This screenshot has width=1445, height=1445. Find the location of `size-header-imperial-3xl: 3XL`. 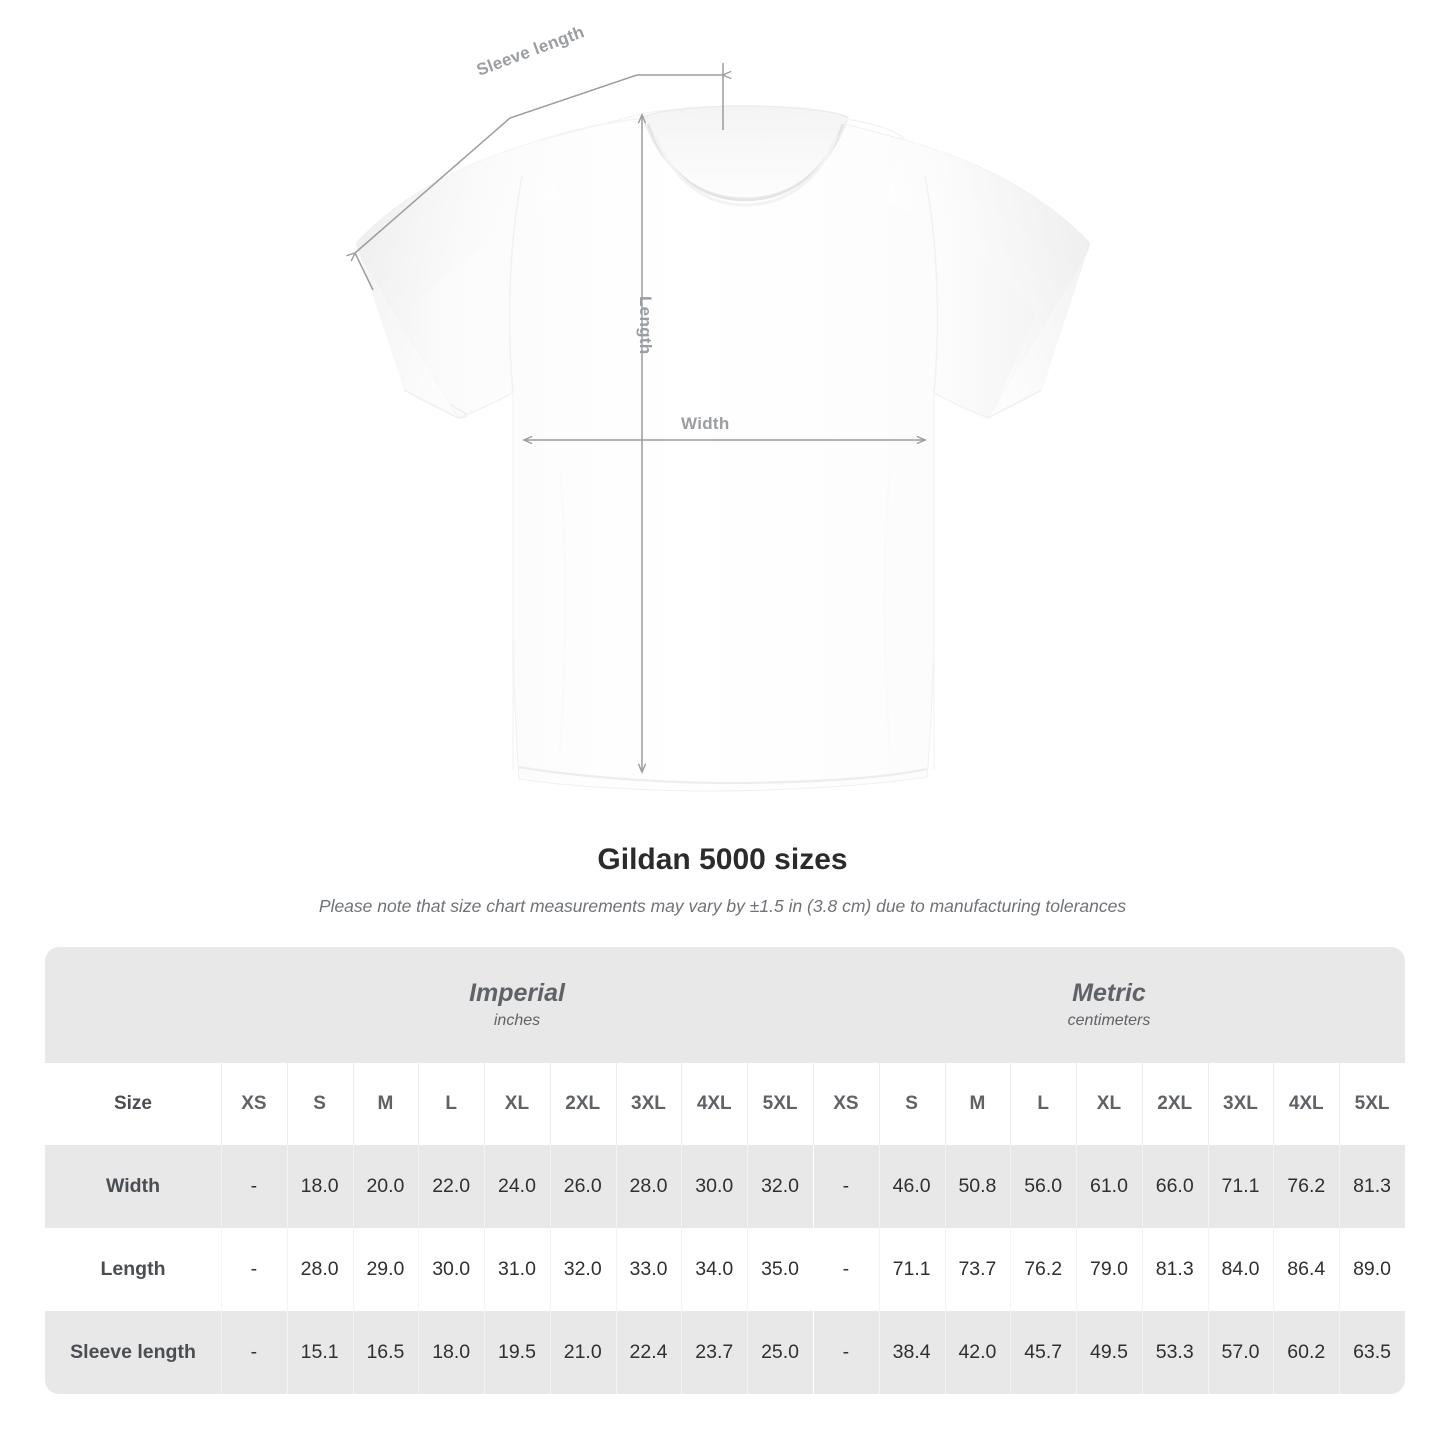

size-header-imperial-3xl: 3XL is located at coordinates (648, 1104).